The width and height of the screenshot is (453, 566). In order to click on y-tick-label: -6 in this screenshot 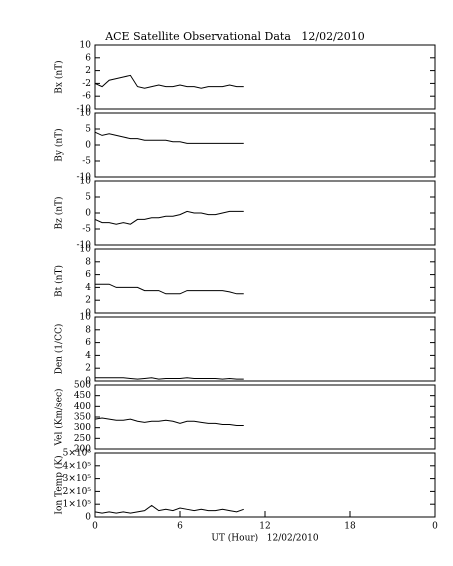, I will do `click(86, 97)`.